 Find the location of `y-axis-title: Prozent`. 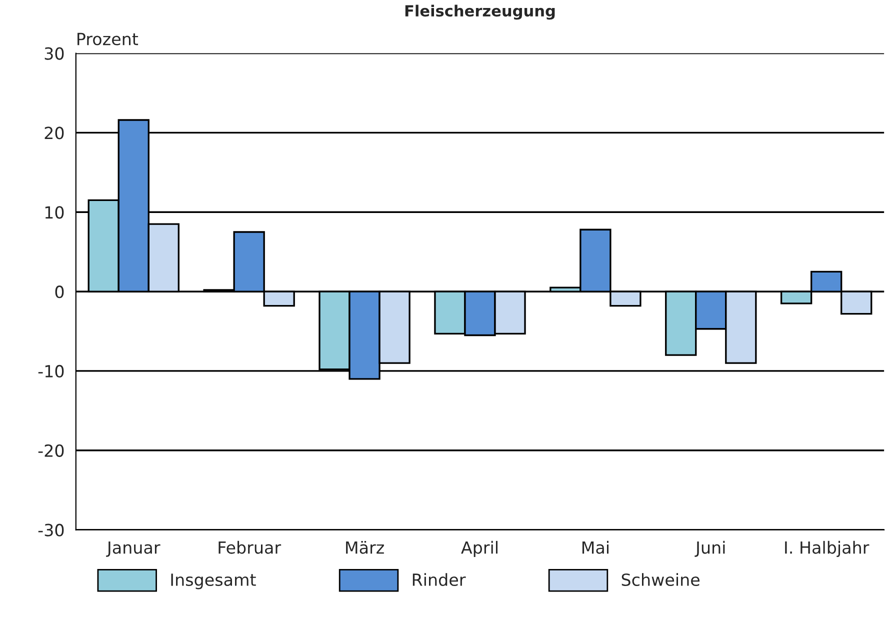

y-axis-title: Prozent is located at coordinates (108, 39).